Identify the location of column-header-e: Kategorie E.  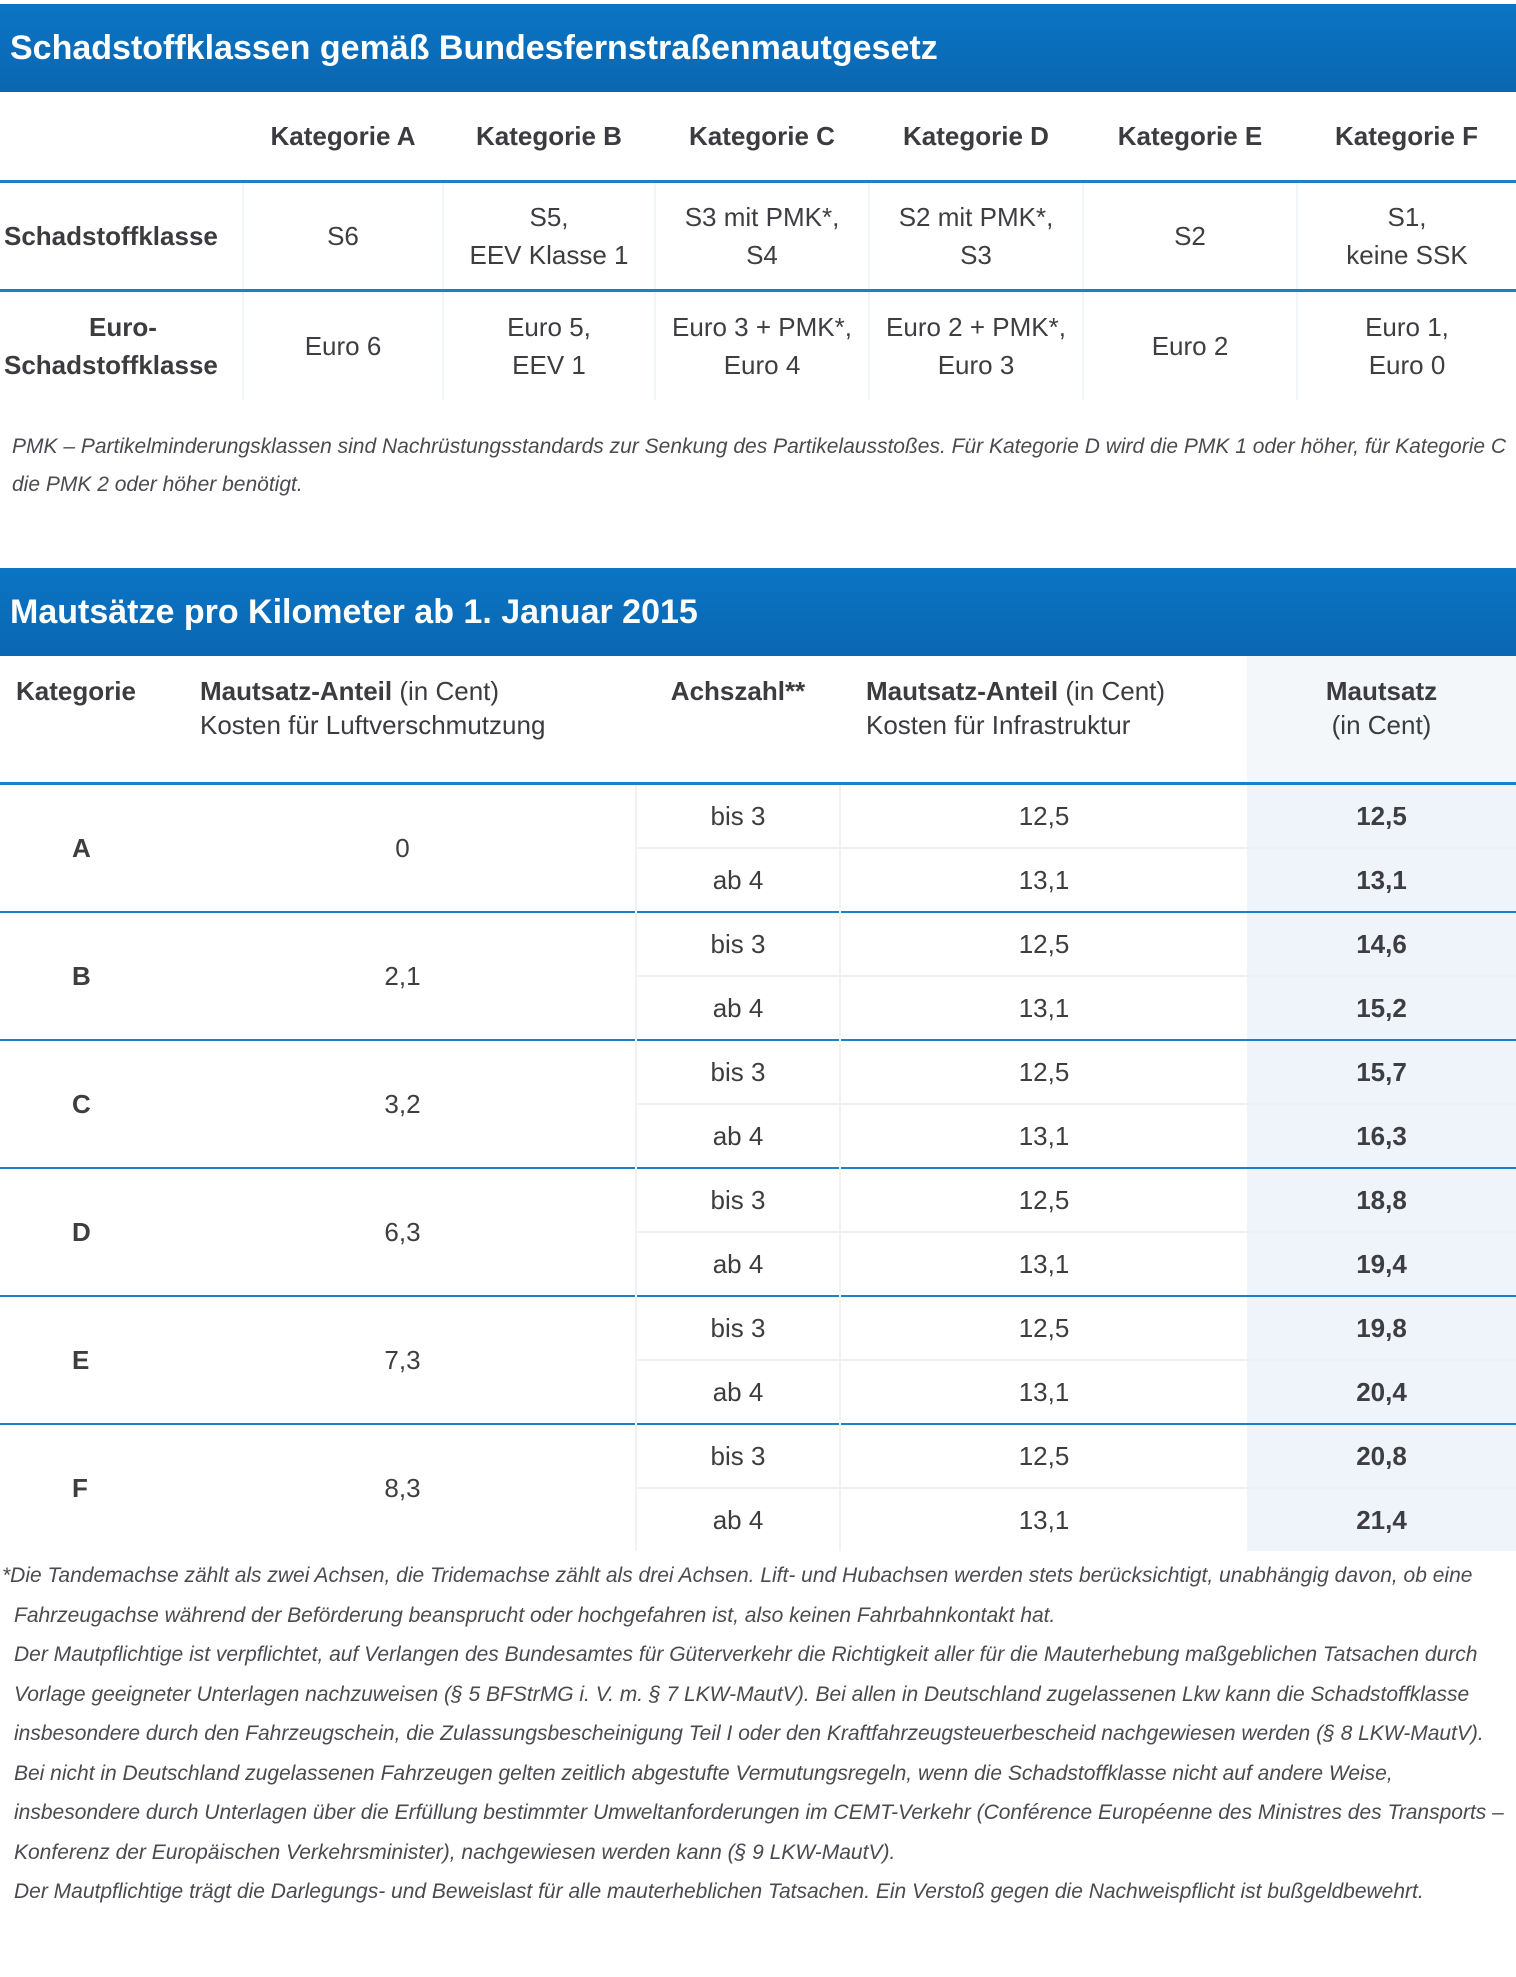
(1190, 136).